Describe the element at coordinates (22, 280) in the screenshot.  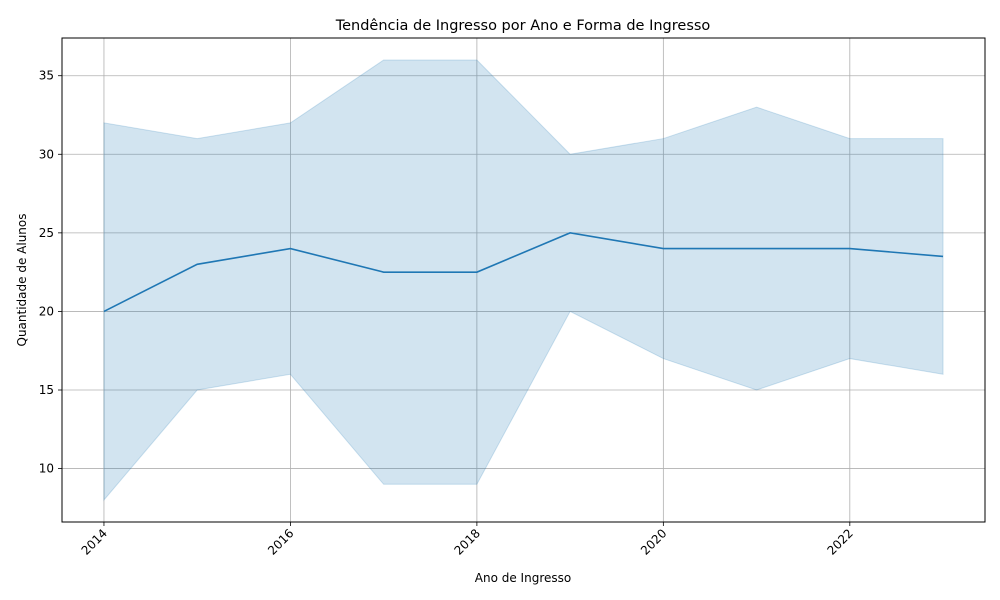
I see `y-axis-label: Quantidade de Alunos` at that location.